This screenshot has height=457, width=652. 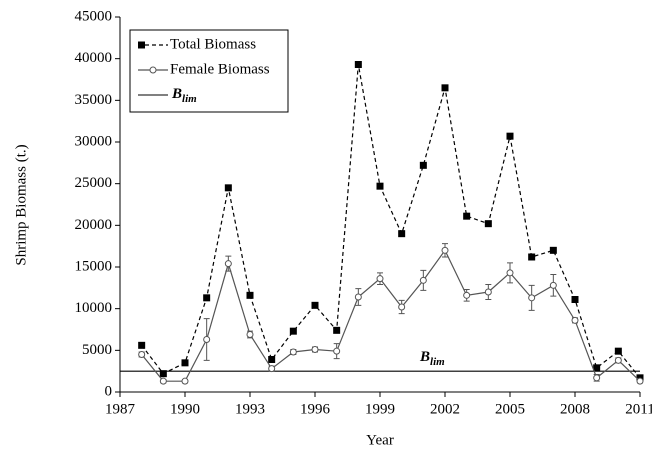 I want to click on y-tick-label: 10000, so click(x=94, y=308).